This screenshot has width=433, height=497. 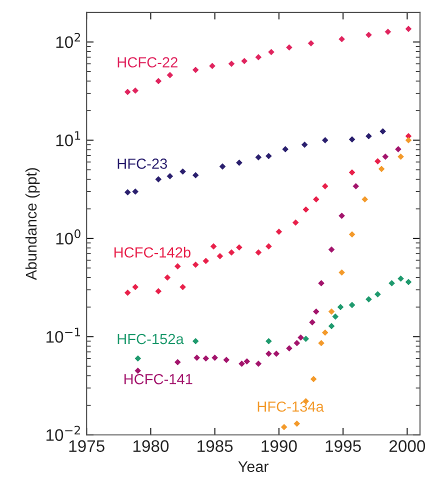 I want to click on x-axis-title: Year, so click(x=253, y=466).